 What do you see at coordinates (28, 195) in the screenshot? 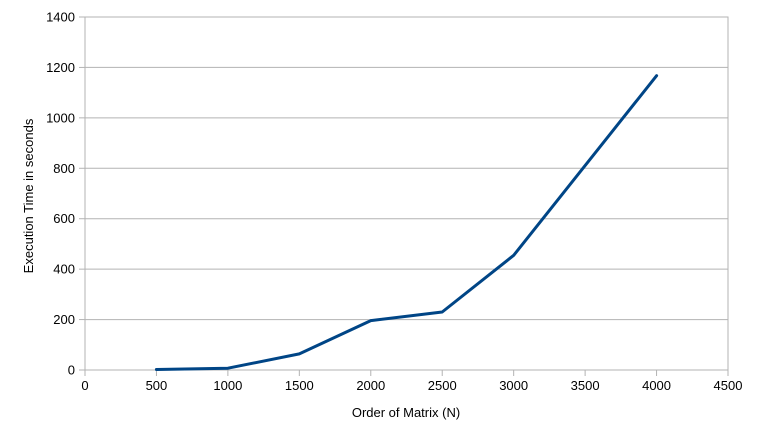
I see `y-axis-title: Execution Time in seconds` at bounding box center [28, 195].